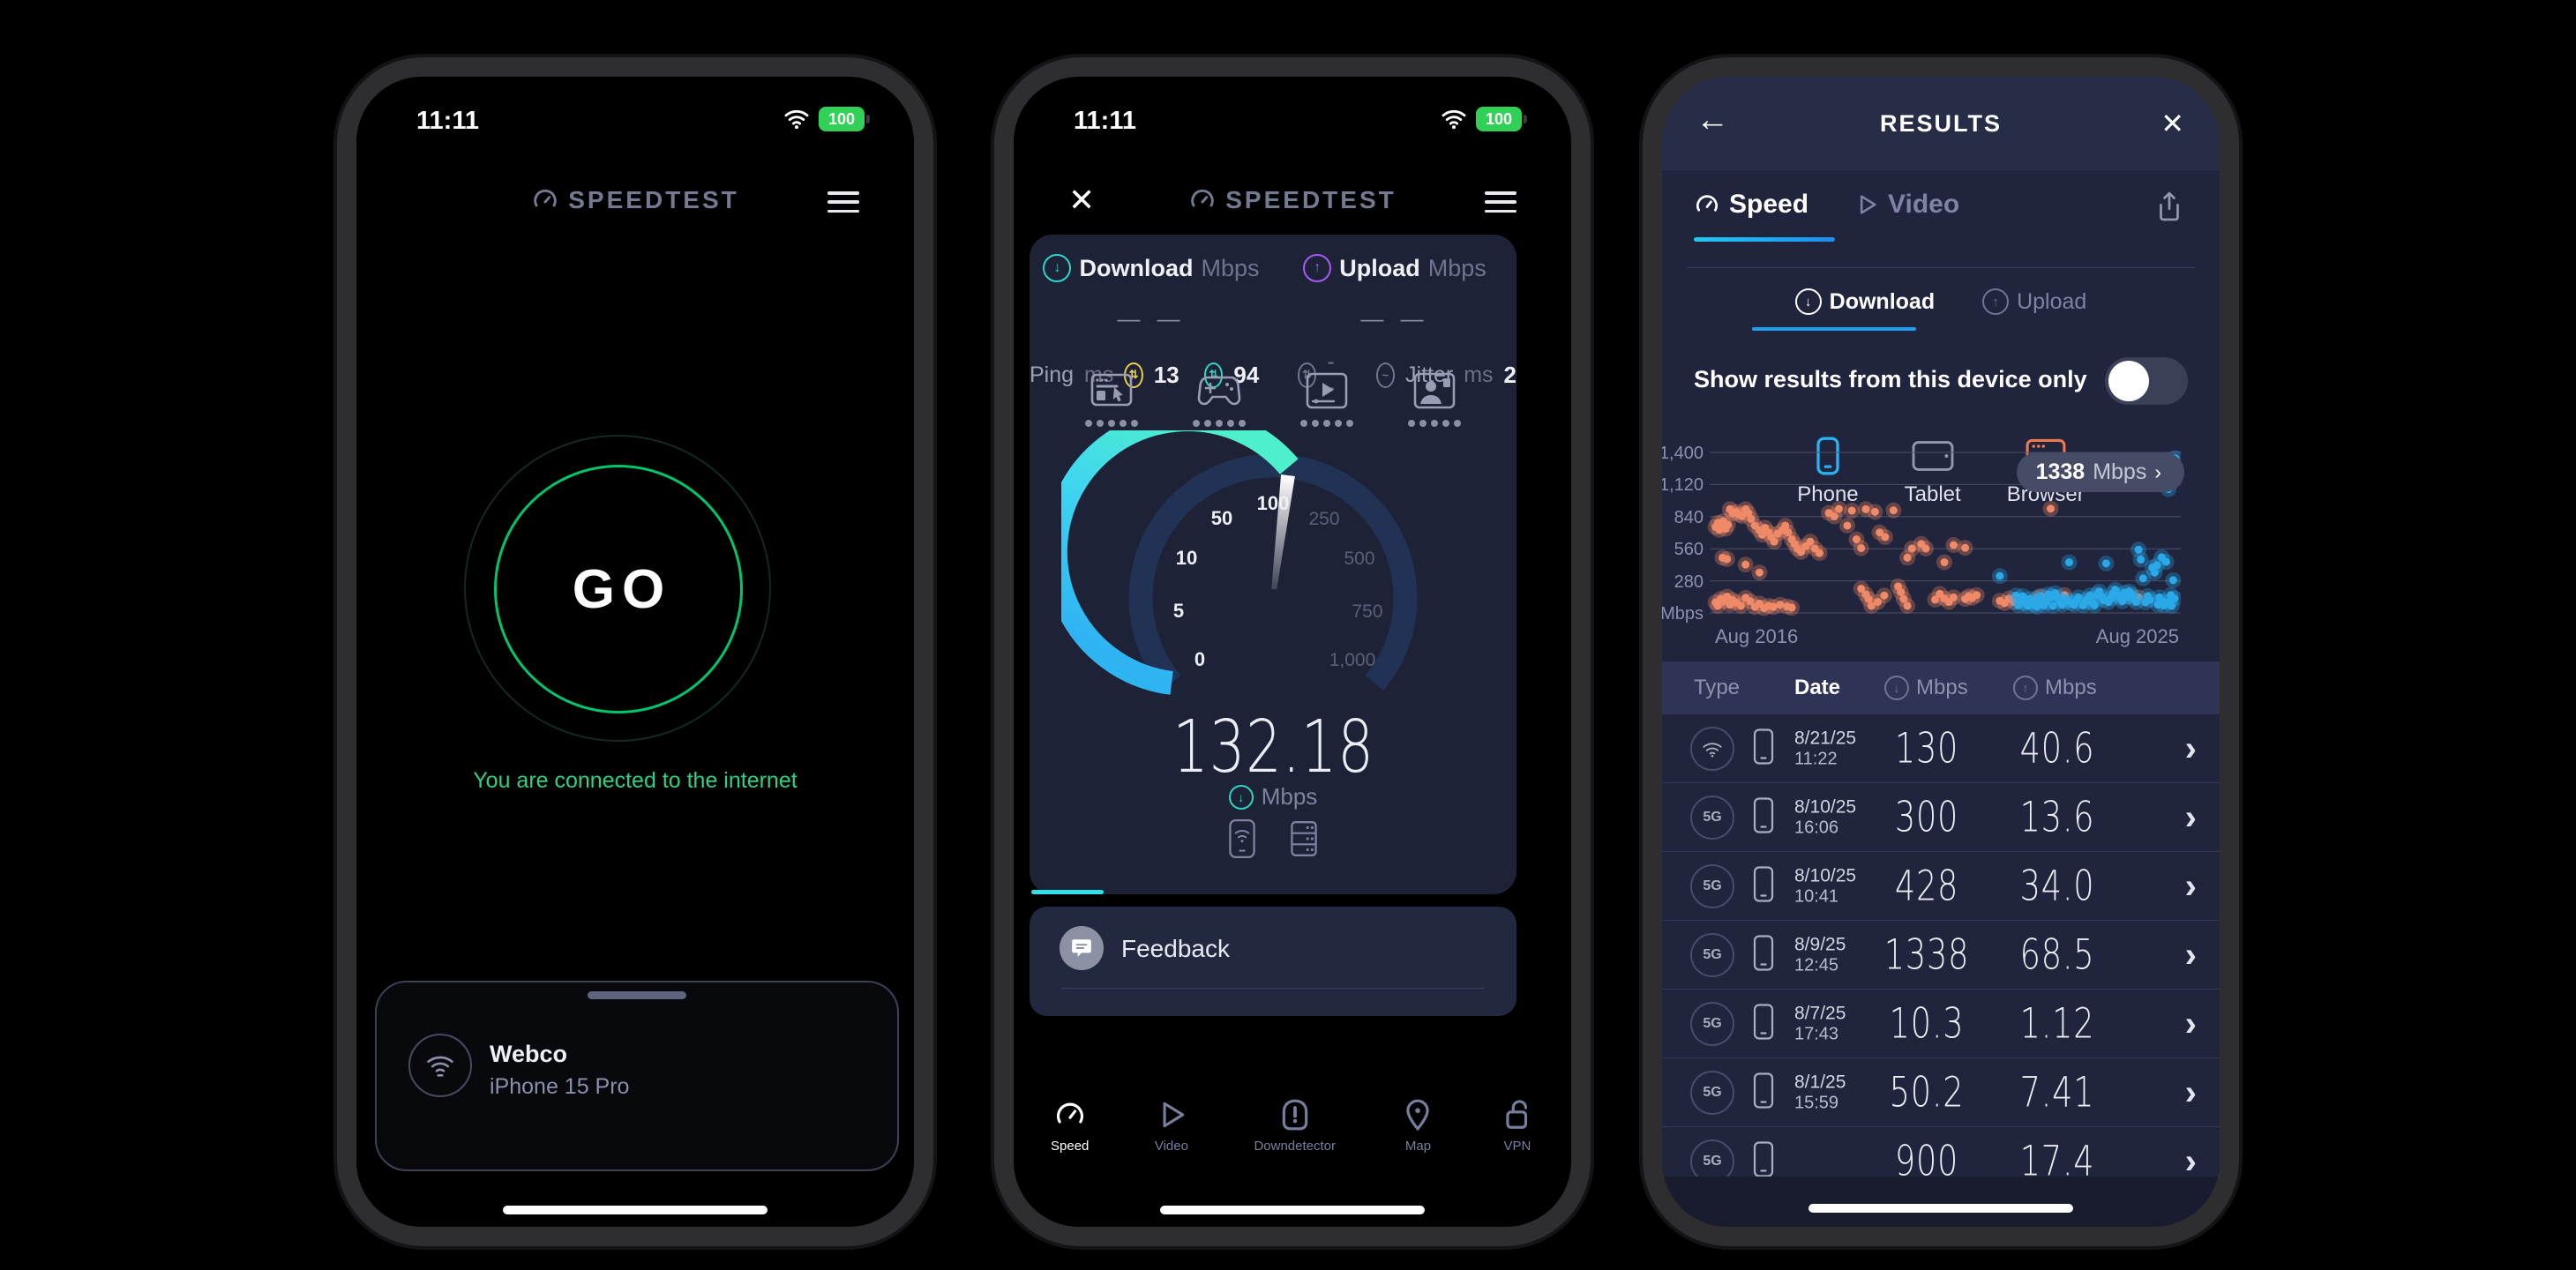  Describe the element at coordinates (618, 589) in the screenshot. I see `go-button: GO` at that location.